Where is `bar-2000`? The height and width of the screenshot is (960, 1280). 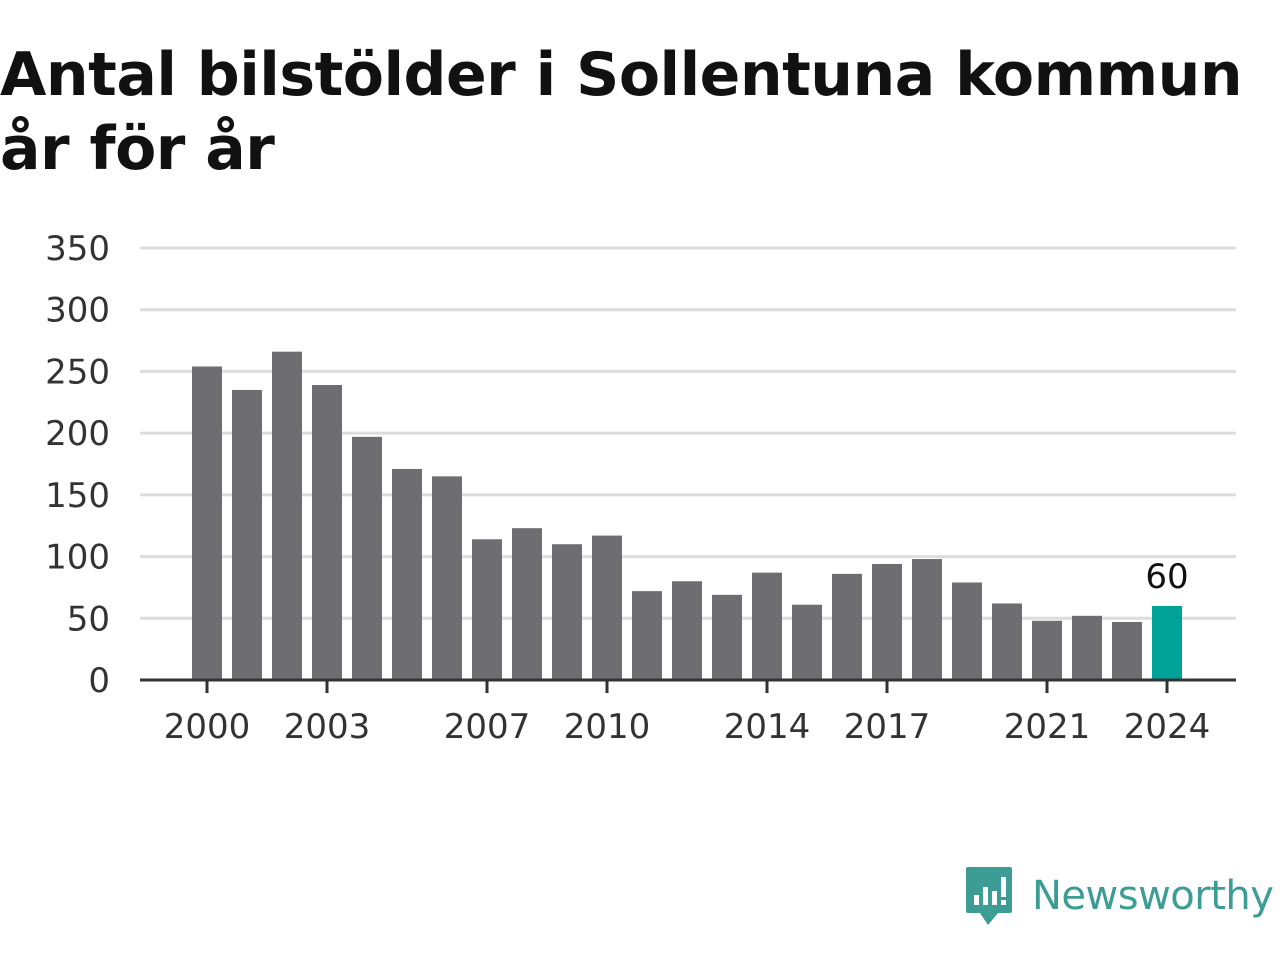 bar-2000 is located at coordinates (207, 523).